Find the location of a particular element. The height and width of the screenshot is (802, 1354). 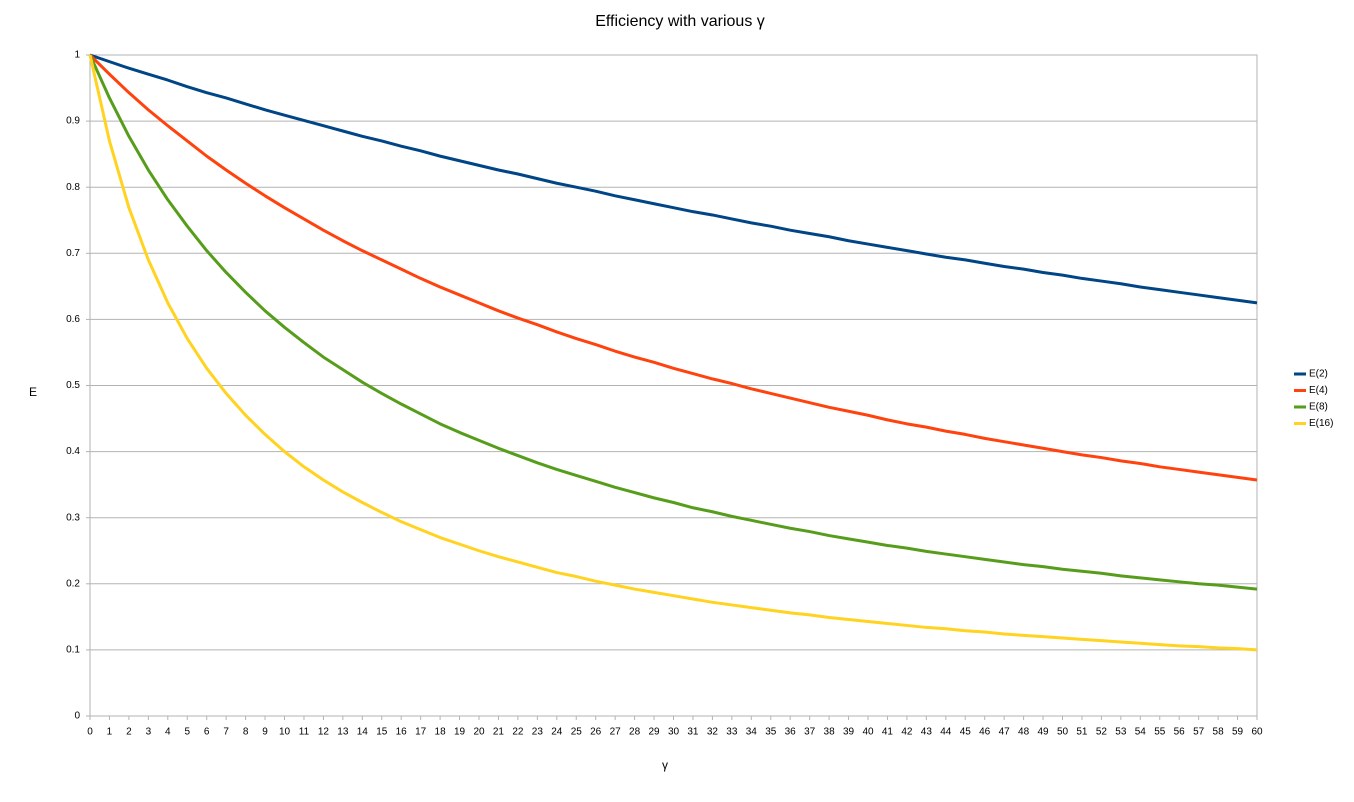

x-tick-label: 12 is located at coordinates (324, 732).